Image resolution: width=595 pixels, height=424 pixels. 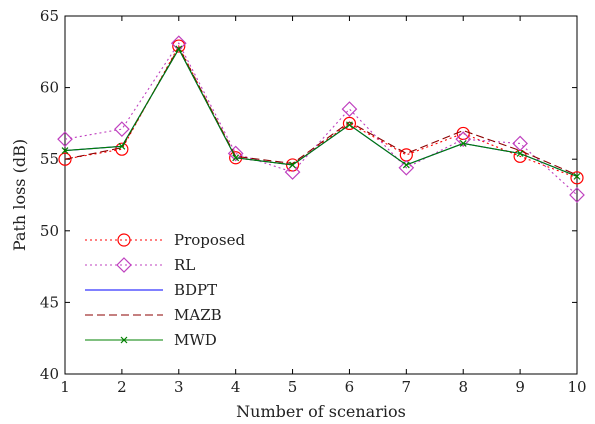 I want to click on legend-label-bdpt: BDPT, so click(x=195, y=290).